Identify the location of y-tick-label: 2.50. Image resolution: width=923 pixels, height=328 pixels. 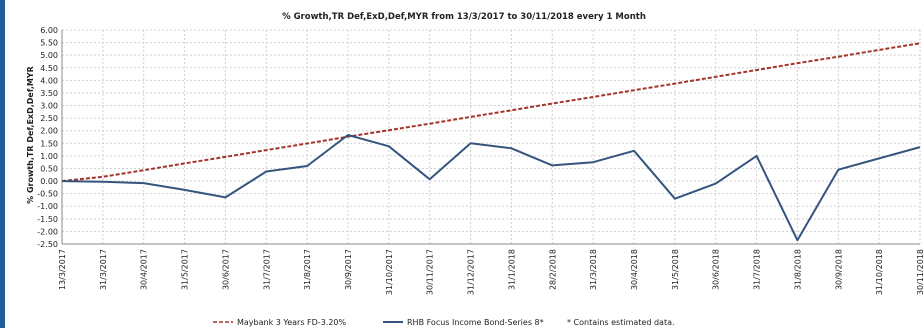
(49, 118).